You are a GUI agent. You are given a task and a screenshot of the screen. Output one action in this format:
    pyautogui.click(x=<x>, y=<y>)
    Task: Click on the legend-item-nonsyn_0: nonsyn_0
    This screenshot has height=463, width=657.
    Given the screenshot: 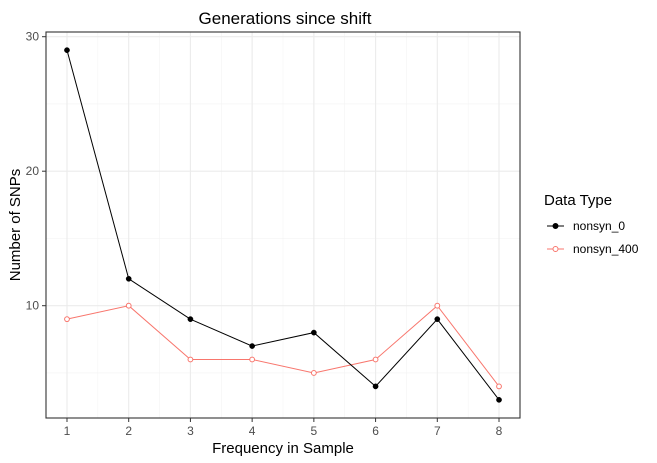 What is the action you would take?
    pyautogui.click(x=586, y=226)
    